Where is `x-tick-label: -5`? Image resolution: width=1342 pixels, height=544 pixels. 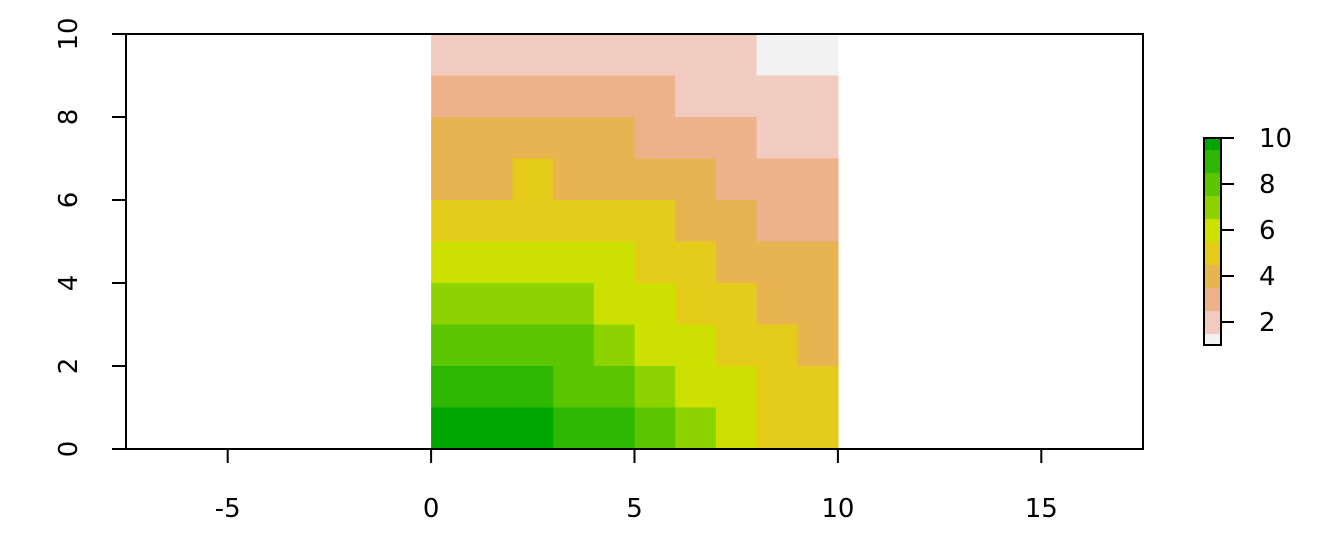
x-tick-label: -5 is located at coordinates (228, 509).